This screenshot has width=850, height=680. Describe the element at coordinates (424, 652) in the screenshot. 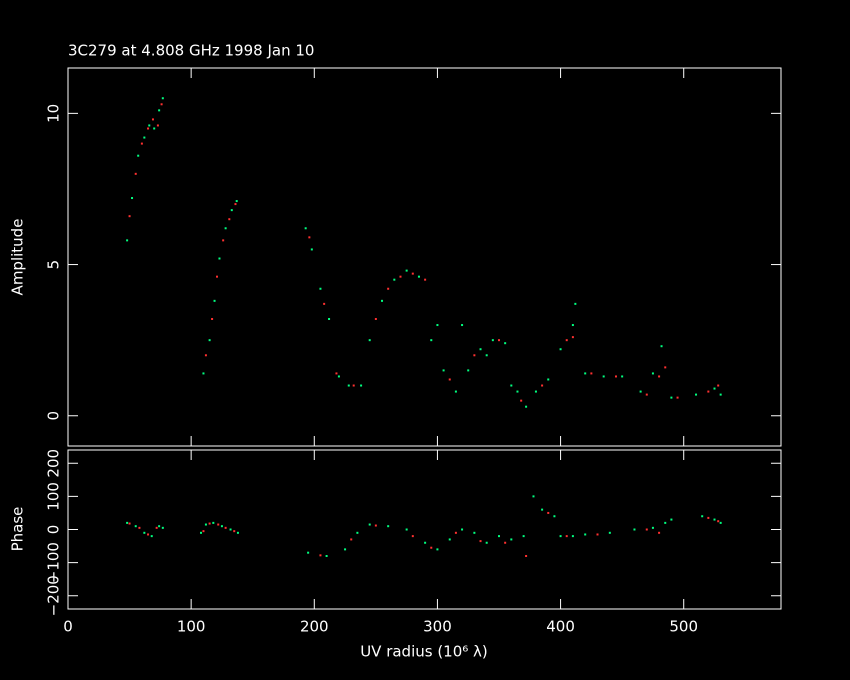

I see `x-axis-label: UV radius (10⁶ λ)` at that location.